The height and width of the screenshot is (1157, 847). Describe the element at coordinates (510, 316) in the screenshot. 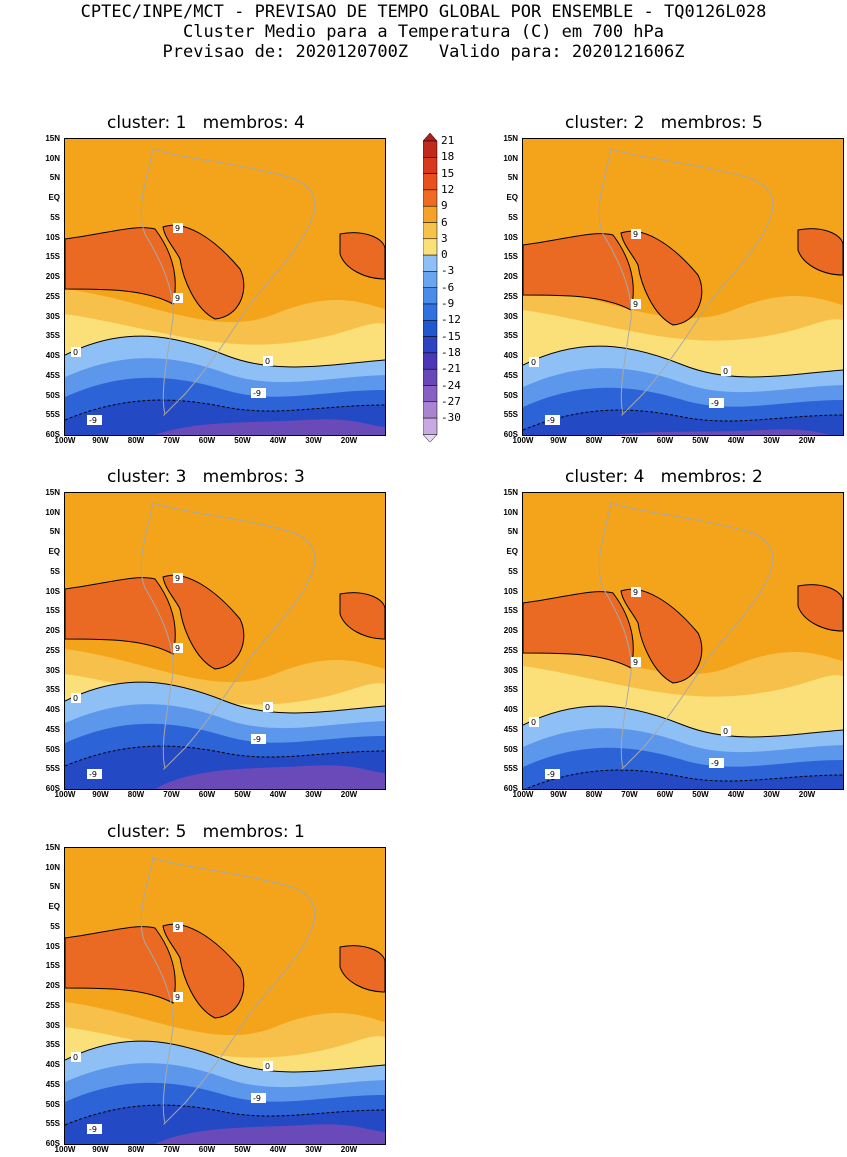

I see `lat-label: 30S` at that location.